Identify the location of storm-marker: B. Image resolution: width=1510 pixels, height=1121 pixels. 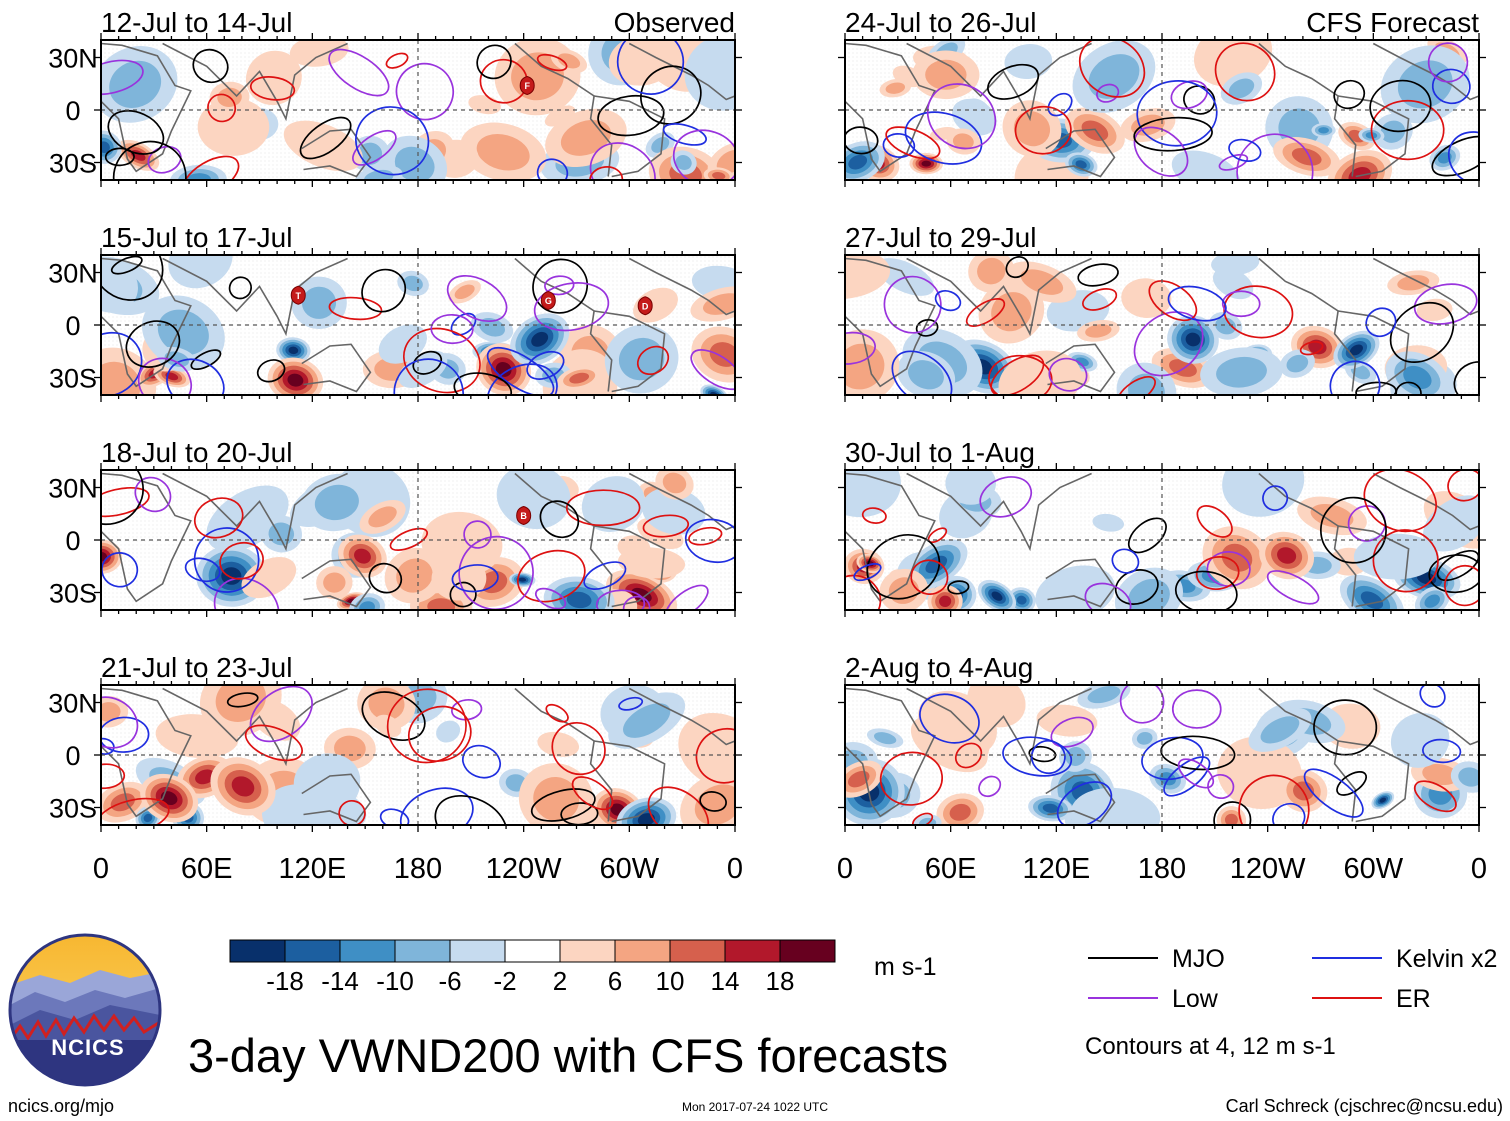
(524, 515).